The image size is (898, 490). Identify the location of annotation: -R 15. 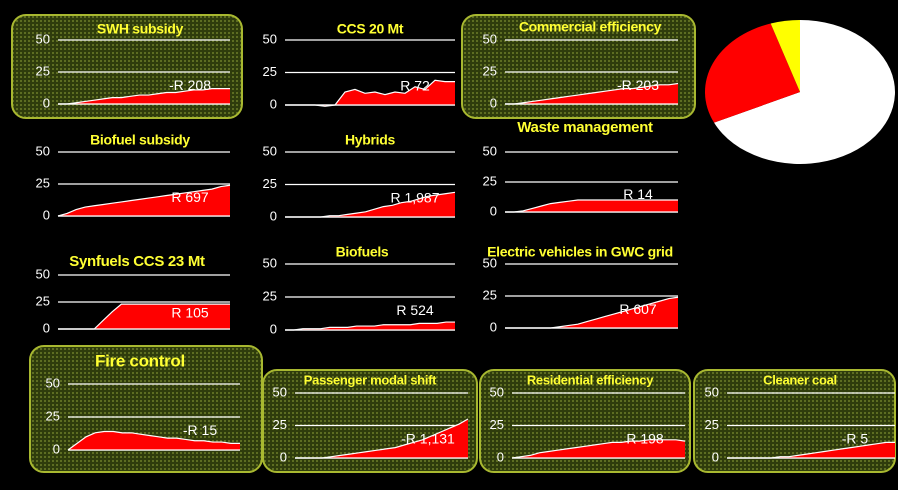
(200, 430).